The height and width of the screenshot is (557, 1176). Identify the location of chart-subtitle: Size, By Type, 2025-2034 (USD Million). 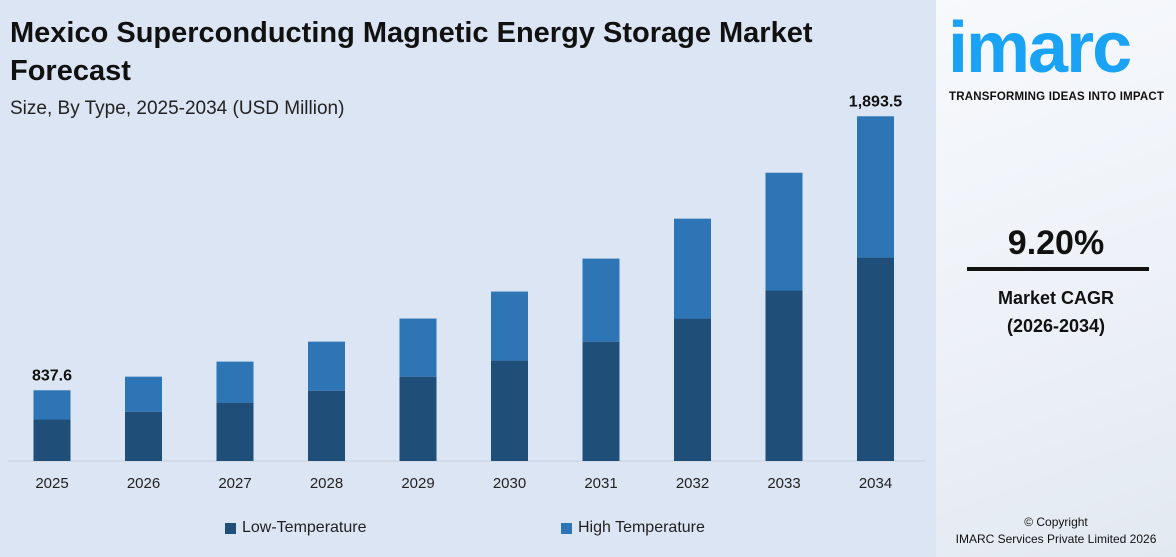
(177, 108).